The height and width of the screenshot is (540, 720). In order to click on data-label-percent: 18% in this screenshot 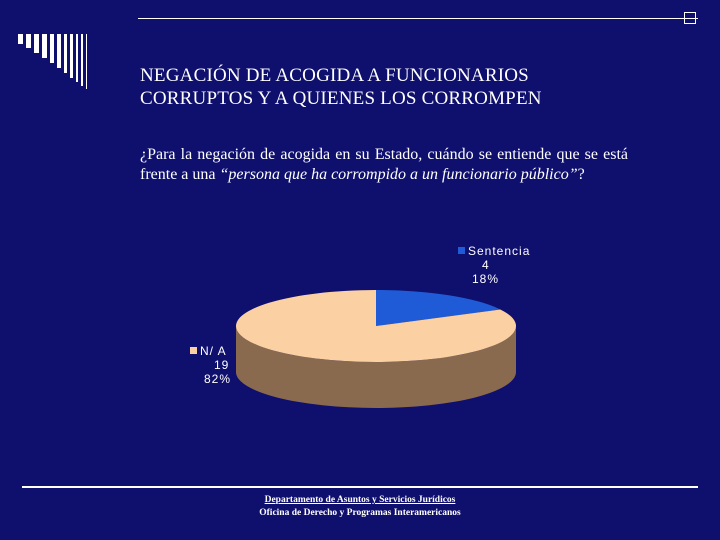, I will do `click(485, 279)`.